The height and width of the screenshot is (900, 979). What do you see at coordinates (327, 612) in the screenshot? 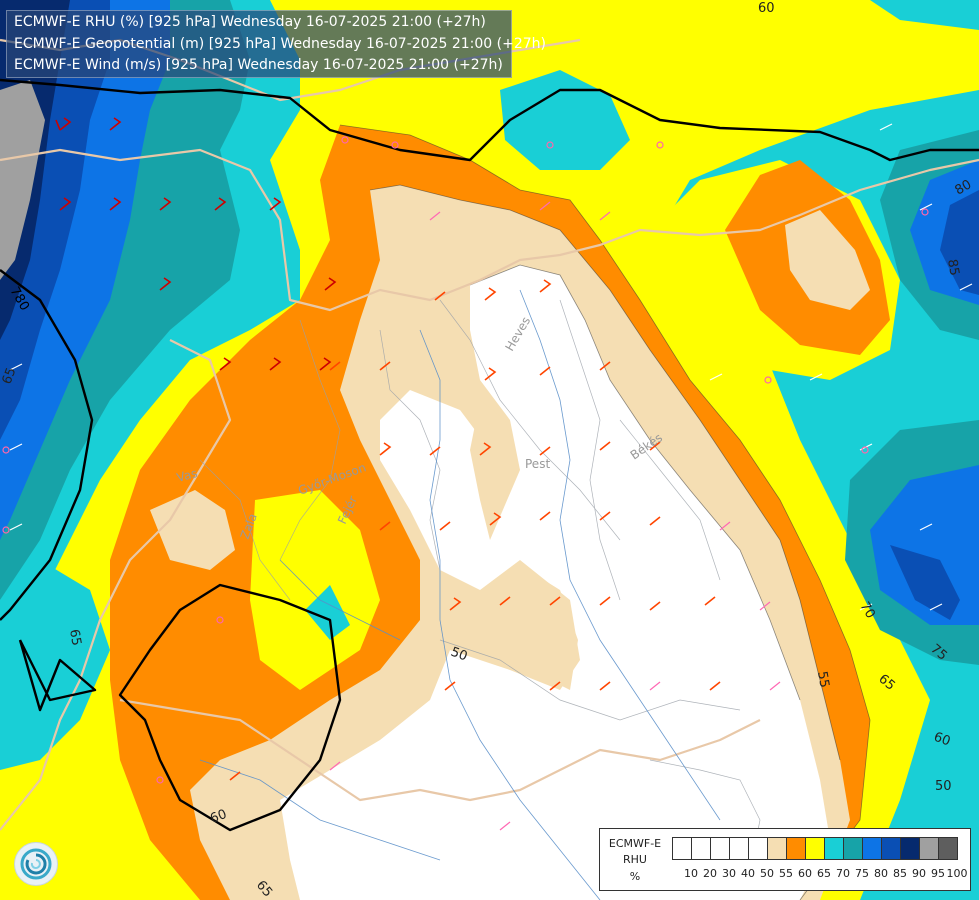
I see `rhu-zone-cyan-sw-small` at bounding box center [327, 612].